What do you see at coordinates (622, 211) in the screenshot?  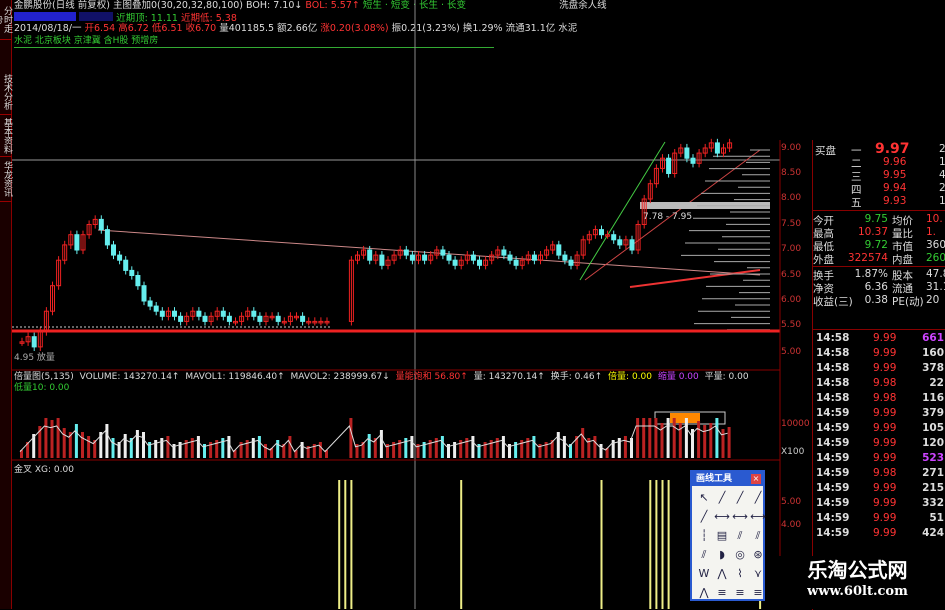 I see `channel-line` at bounding box center [622, 211].